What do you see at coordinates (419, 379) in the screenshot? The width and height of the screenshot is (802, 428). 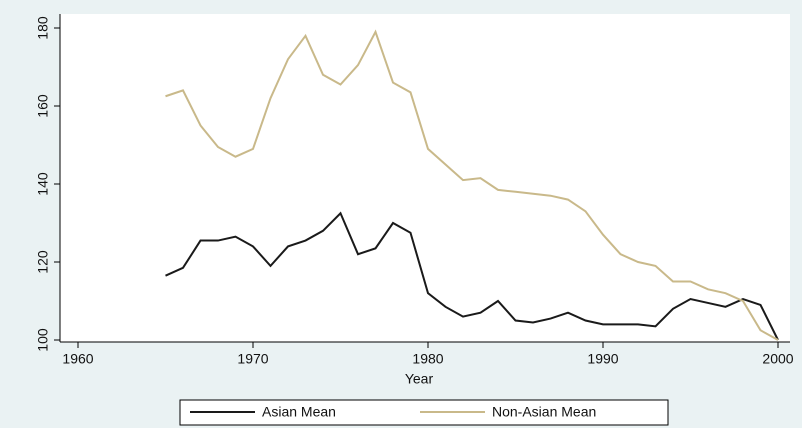 I see `x-axis-label: Year` at bounding box center [419, 379].